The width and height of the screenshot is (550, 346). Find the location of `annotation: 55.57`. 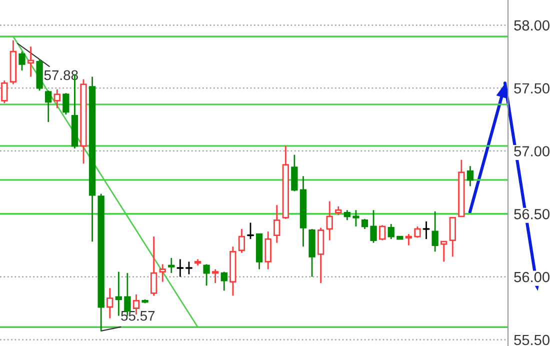

annotation: 55.57 is located at coordinates (138, 316).